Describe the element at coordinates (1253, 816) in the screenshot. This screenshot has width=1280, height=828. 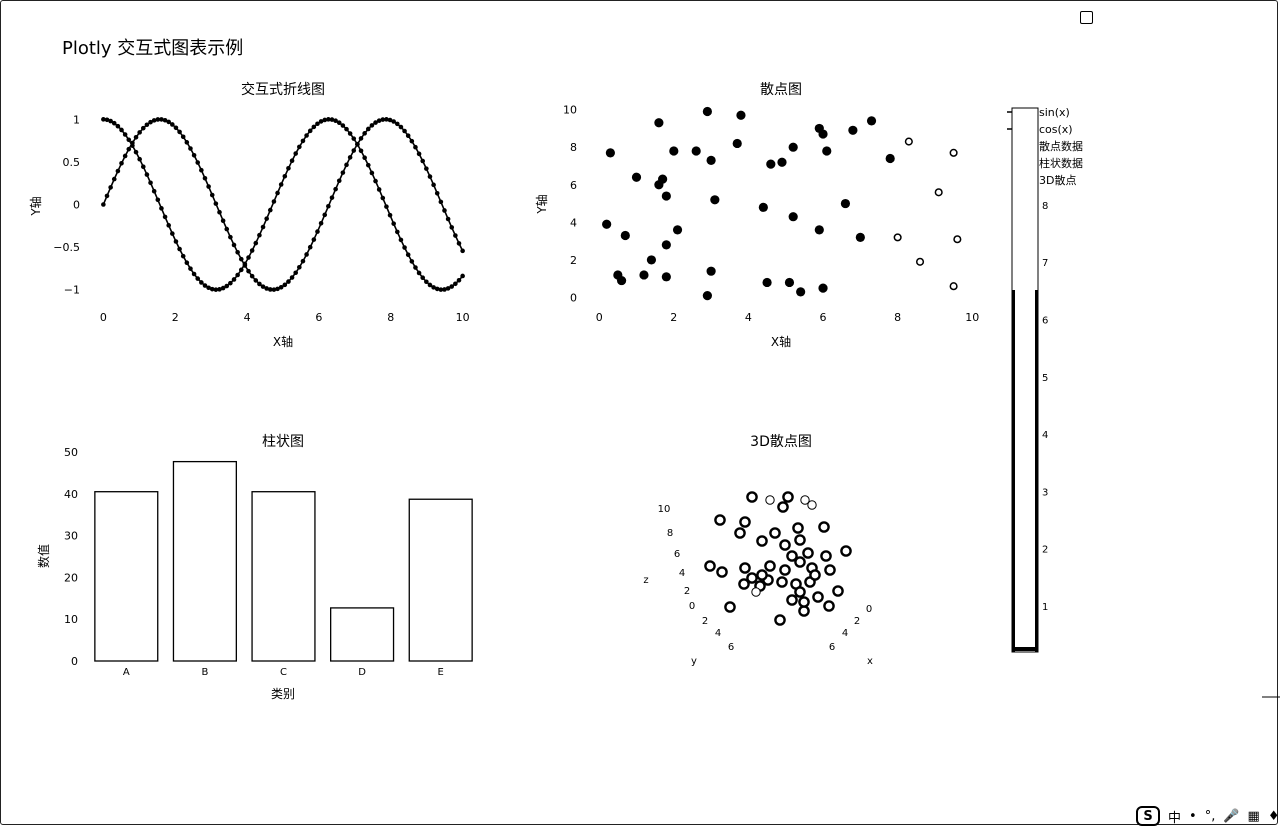
I see `keyboard-icon: ▦` at that location.